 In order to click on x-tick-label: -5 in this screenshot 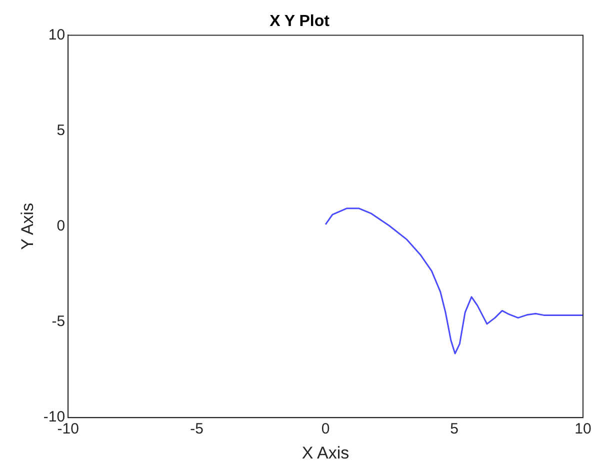, I will do `click(197, 429)`.